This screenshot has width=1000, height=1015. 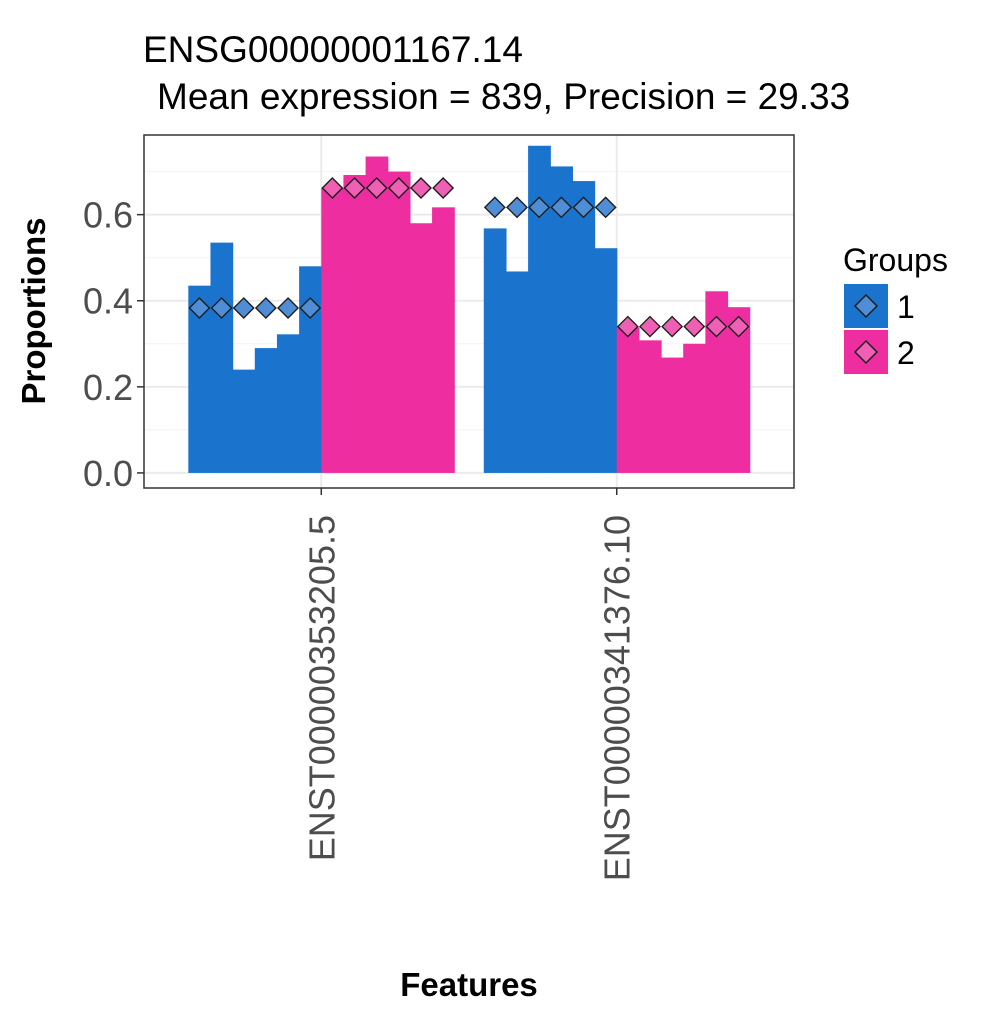 I want to click on bar-group-1-ENST00000353205.5-sample-3, so click(x=244, y=421).